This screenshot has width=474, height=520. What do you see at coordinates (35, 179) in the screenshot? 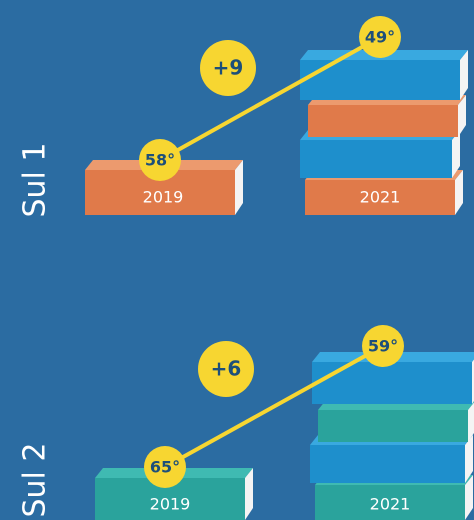
I see `panel-label: Sul 1` at bounding box center [35, 179].